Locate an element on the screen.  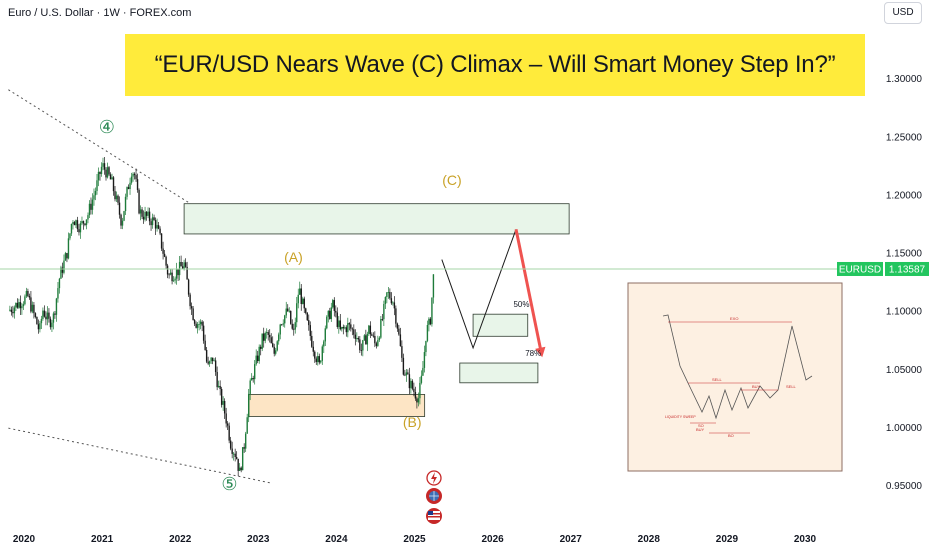
inset-box is located at coordinates (735, 377).